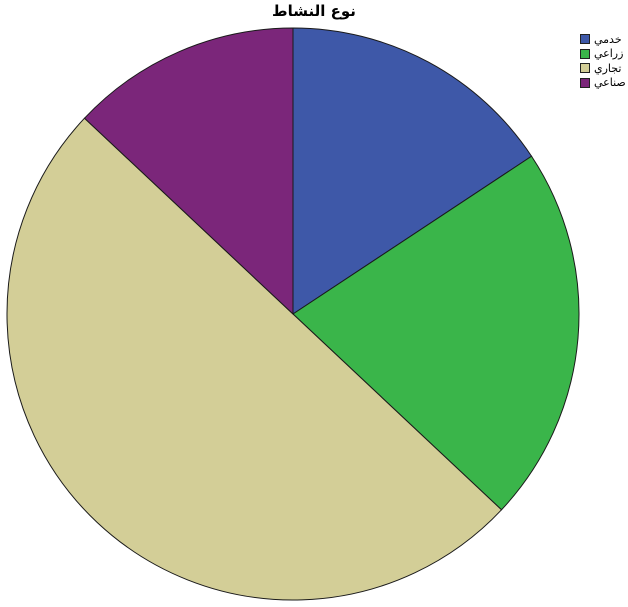  I want to click on legend-label: زراعي, so click(609, 54).